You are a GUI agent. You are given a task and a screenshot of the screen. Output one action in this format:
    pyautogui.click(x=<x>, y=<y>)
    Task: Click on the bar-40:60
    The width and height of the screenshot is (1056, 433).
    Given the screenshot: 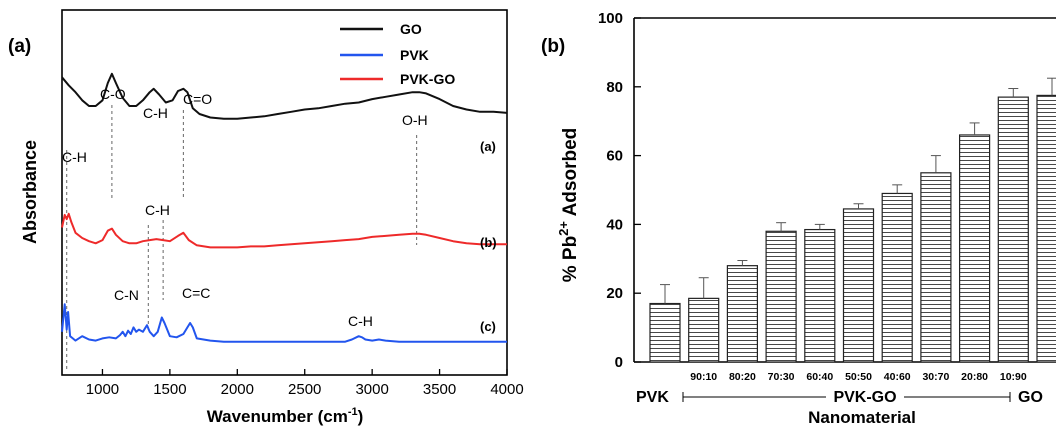 What is the action you would take?
    pyautogui.click(x=897, y=277)
    